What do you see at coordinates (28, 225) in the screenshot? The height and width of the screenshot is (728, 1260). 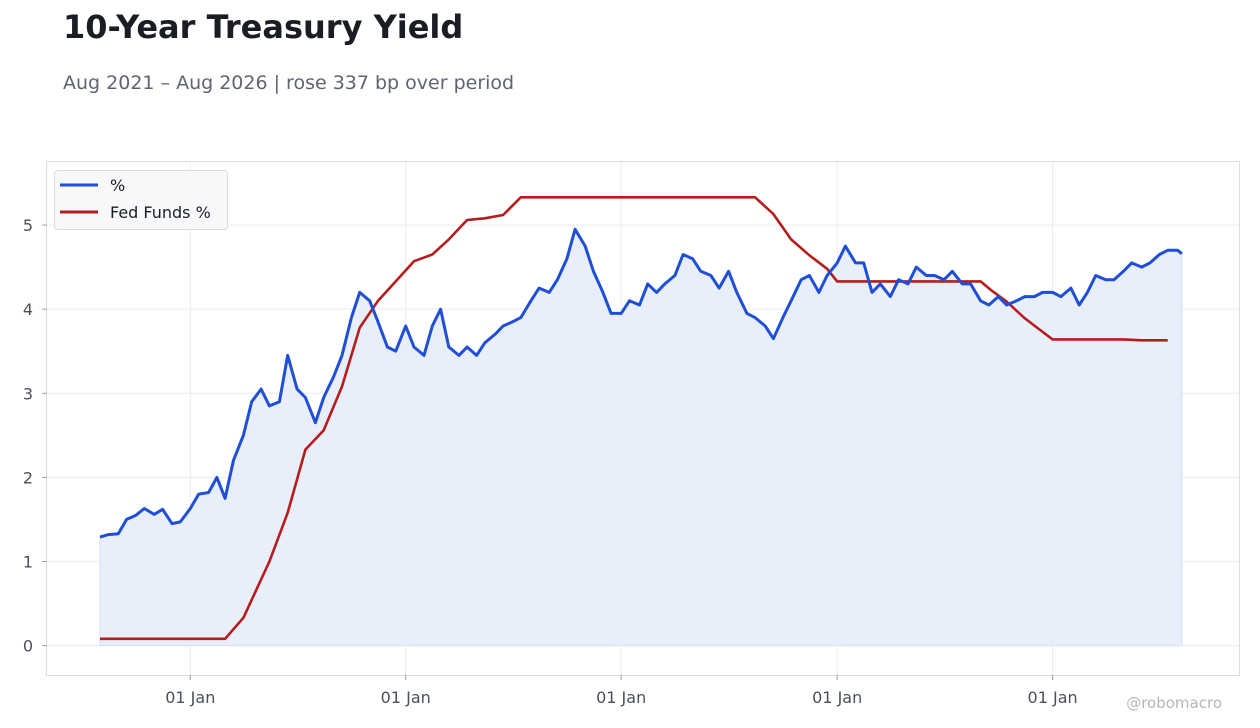 I see `y-tick-label: 5` at bounding box center [28, 225].